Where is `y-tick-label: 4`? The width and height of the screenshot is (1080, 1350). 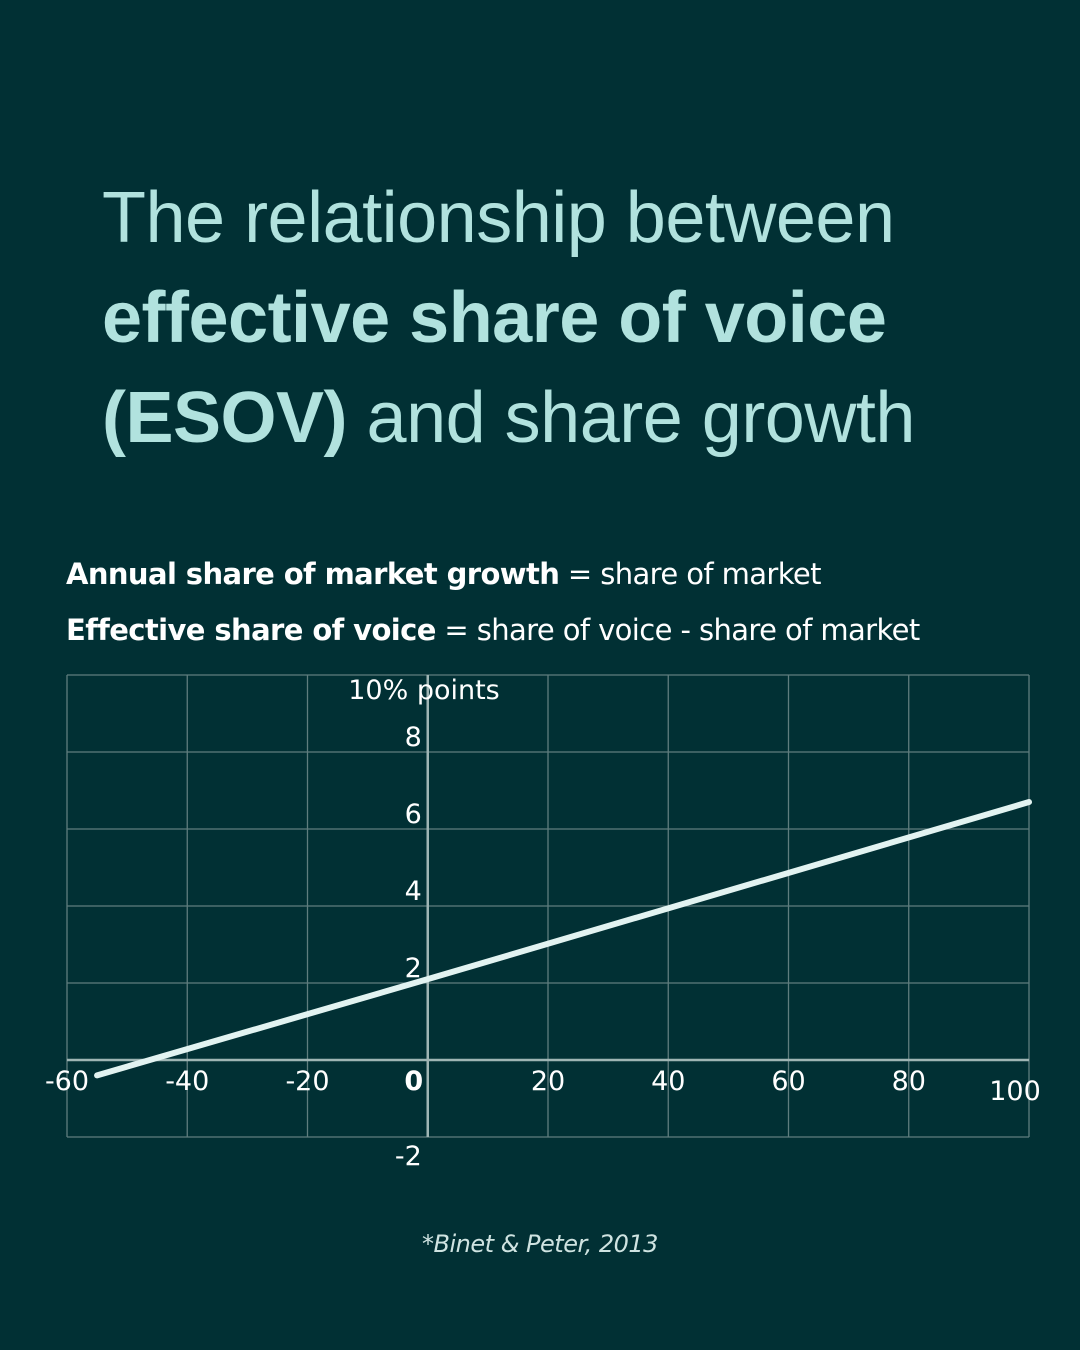 y-tick-label: 4 is located at coordinates (413, 891).